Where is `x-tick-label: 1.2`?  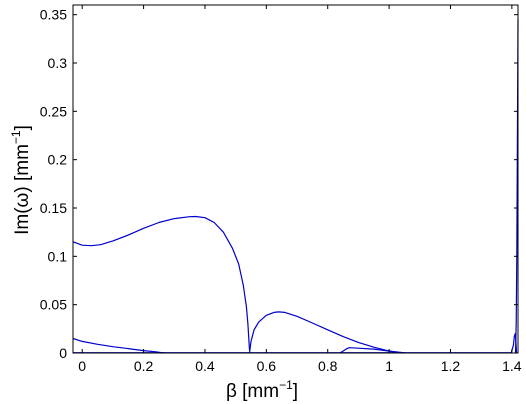 x-tick-label: 1.2 is located at coordinates (451, 366).